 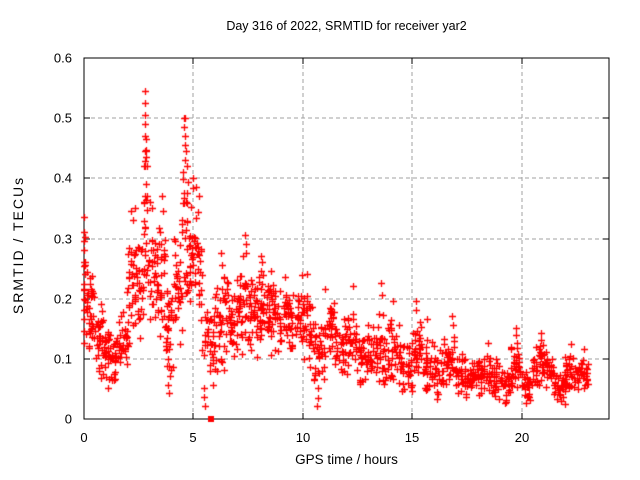 What do you see at coordinates (412, 437) in the screenshot?
I see `x-tick-label: 15` at bounding box center [412, 437].